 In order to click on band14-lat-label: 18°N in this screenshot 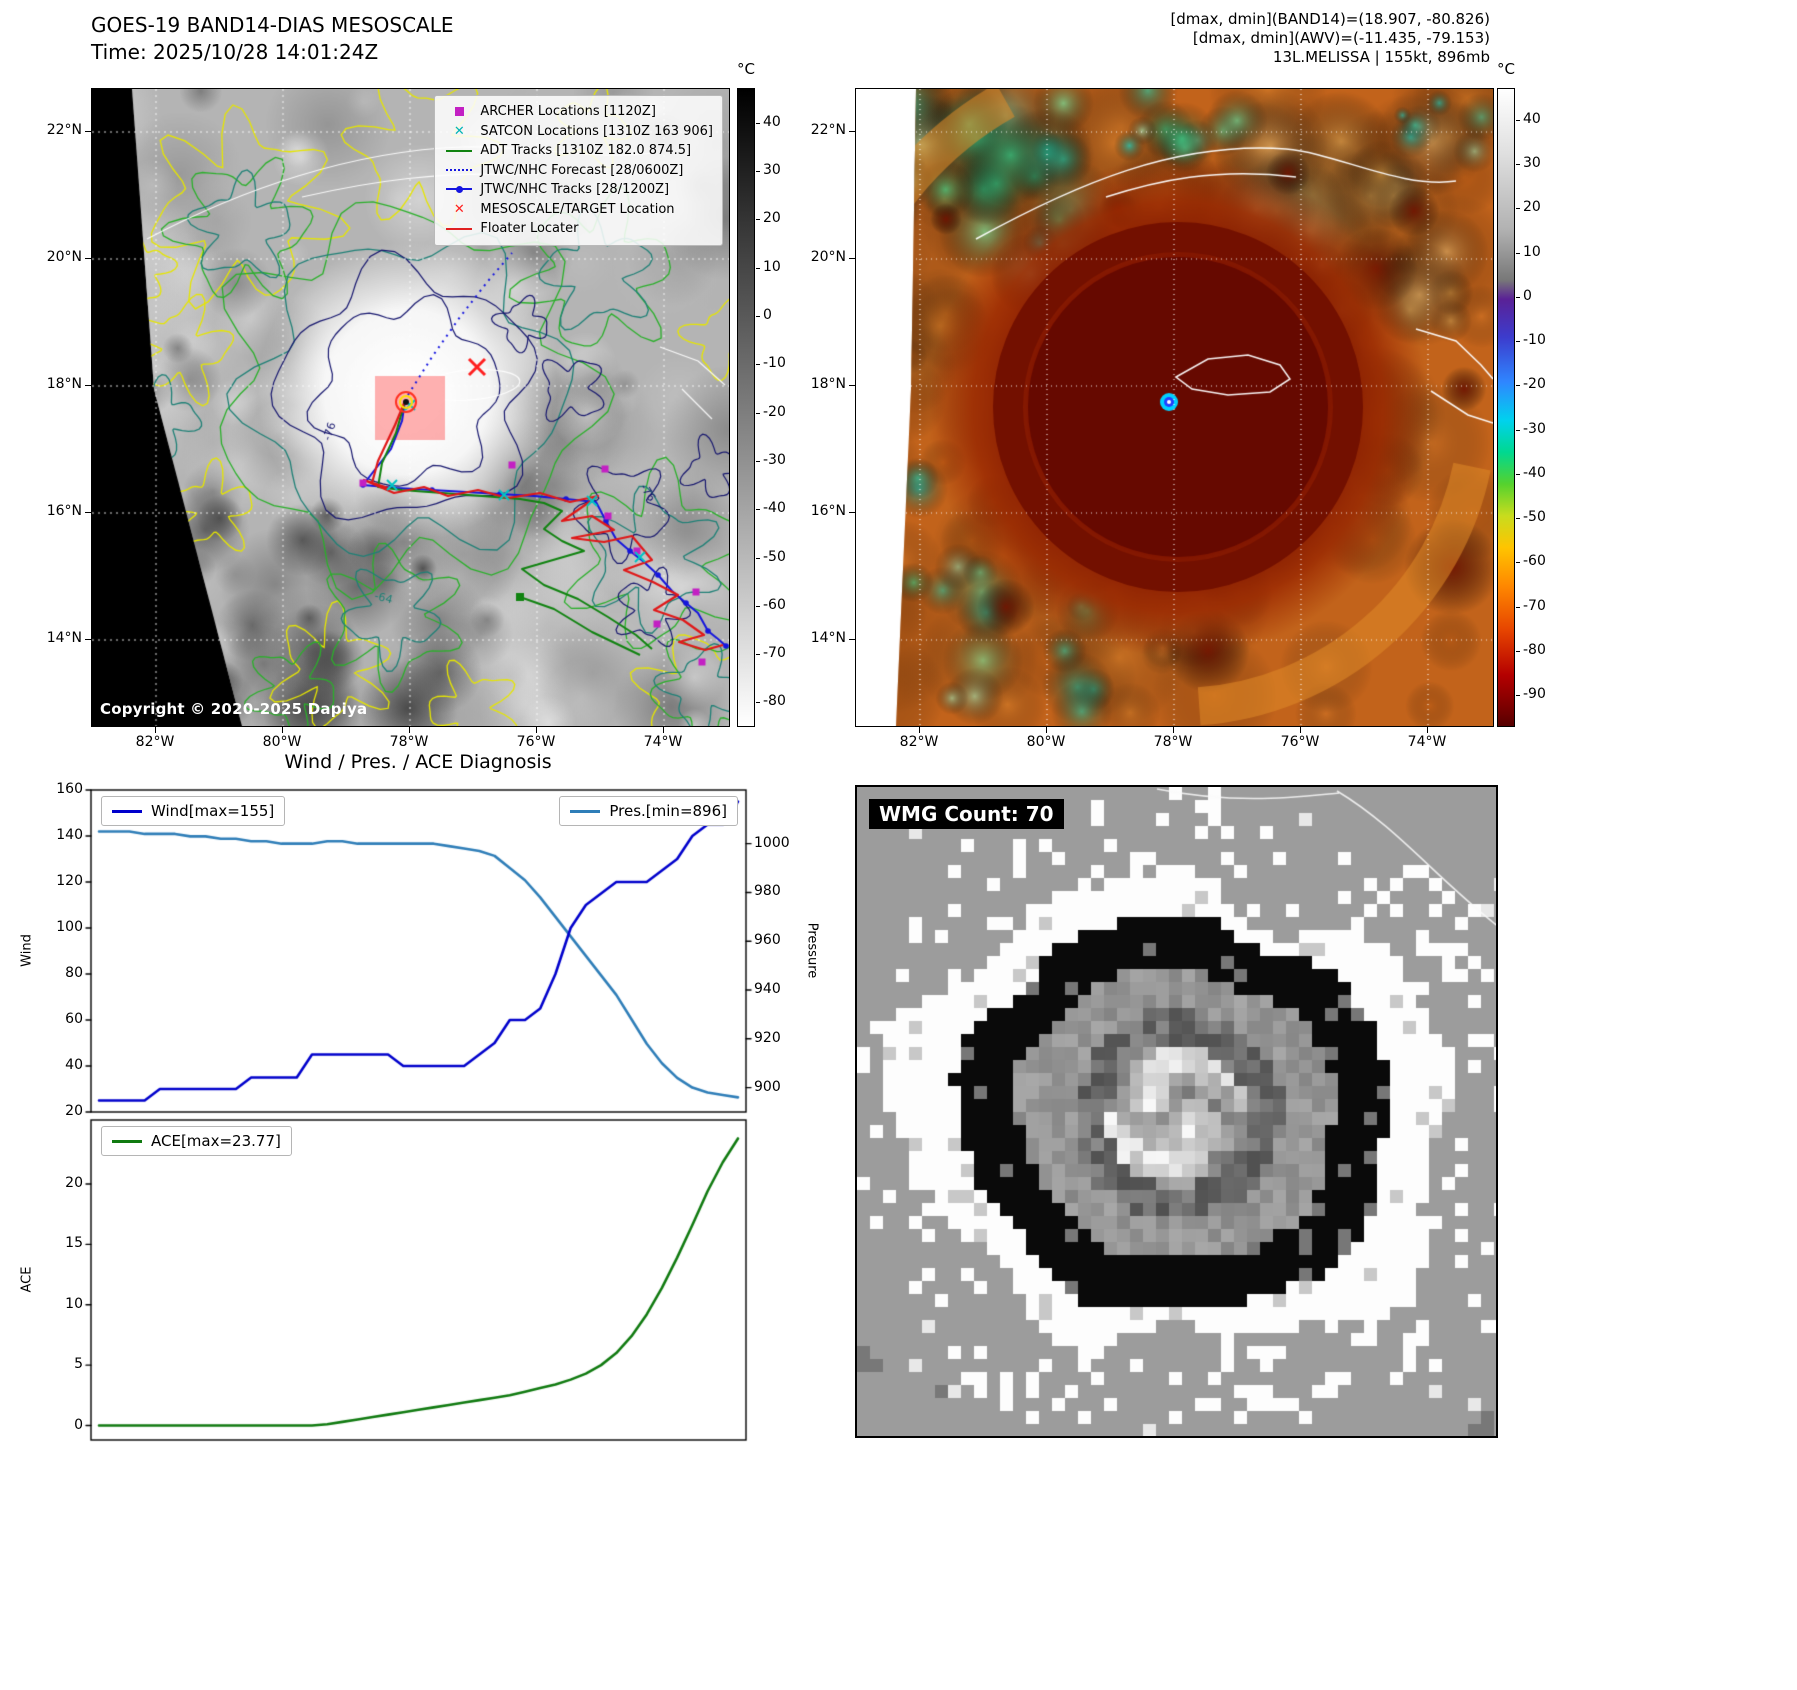, I will do `click(64, 384)`.